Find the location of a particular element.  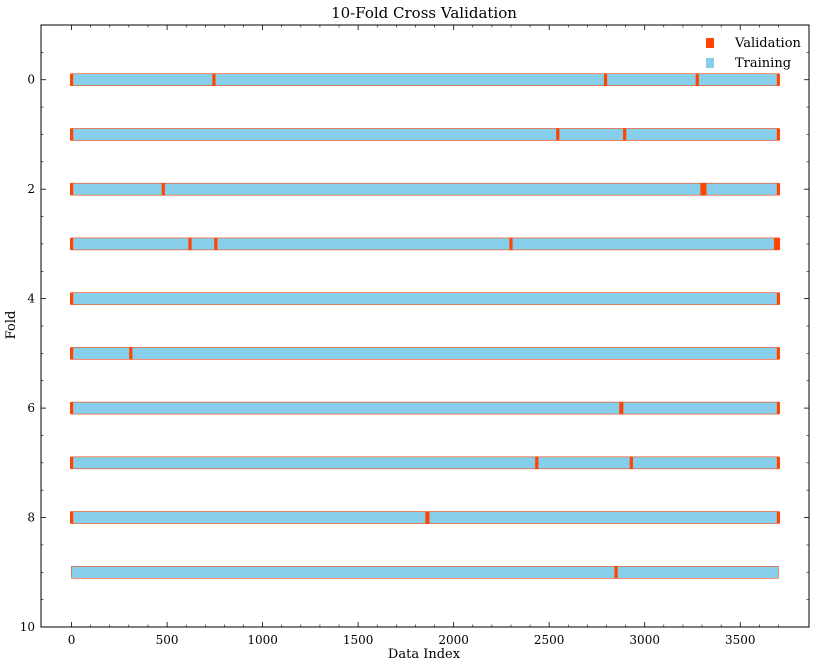

fold-5-training-bar is located at coordinates (425, 353).